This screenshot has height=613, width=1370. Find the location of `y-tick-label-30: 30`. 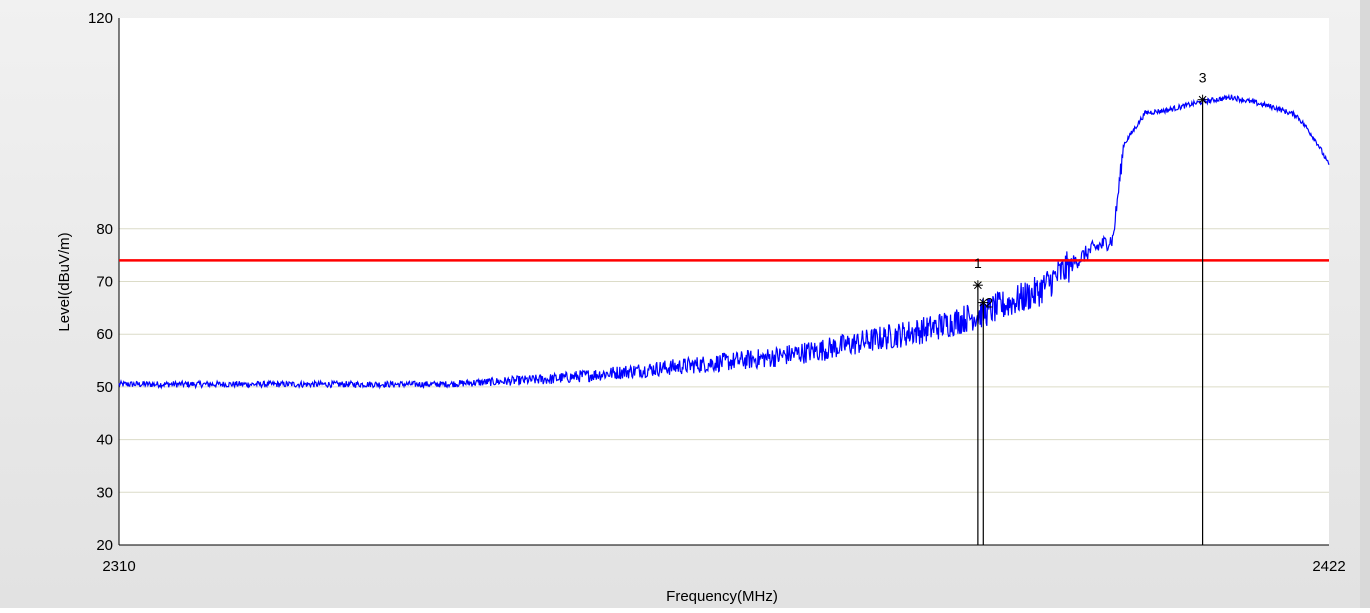

y-tick-label-30: 30 is located at coordinates (104, 492).